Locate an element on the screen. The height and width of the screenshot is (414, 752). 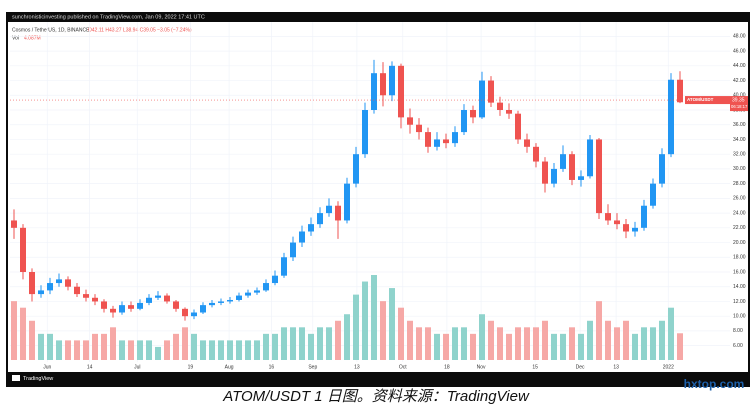
y-tick-label: 34.00 is located at coordinates (739, 140).